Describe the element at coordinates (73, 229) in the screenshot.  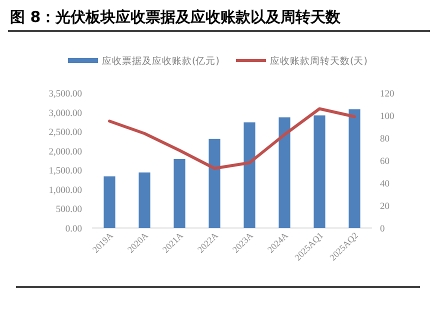
I see `y-tick-label: 0.00` at that location.